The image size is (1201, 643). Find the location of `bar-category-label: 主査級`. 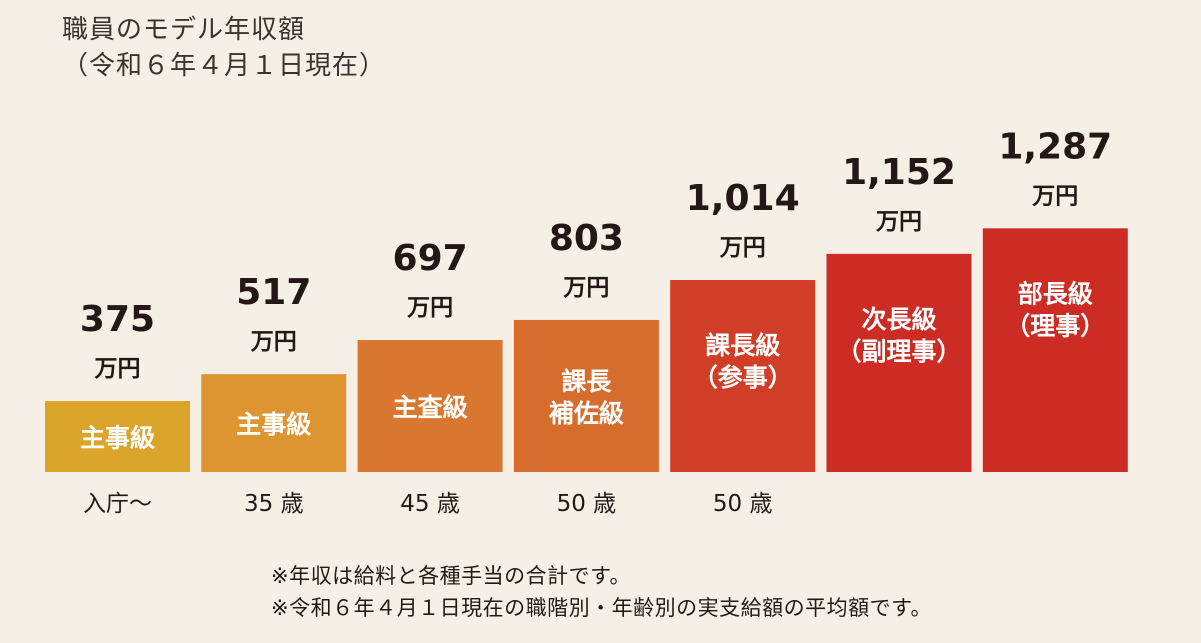

bar-category-label: 主査級 is located at coordinates (430, 407).